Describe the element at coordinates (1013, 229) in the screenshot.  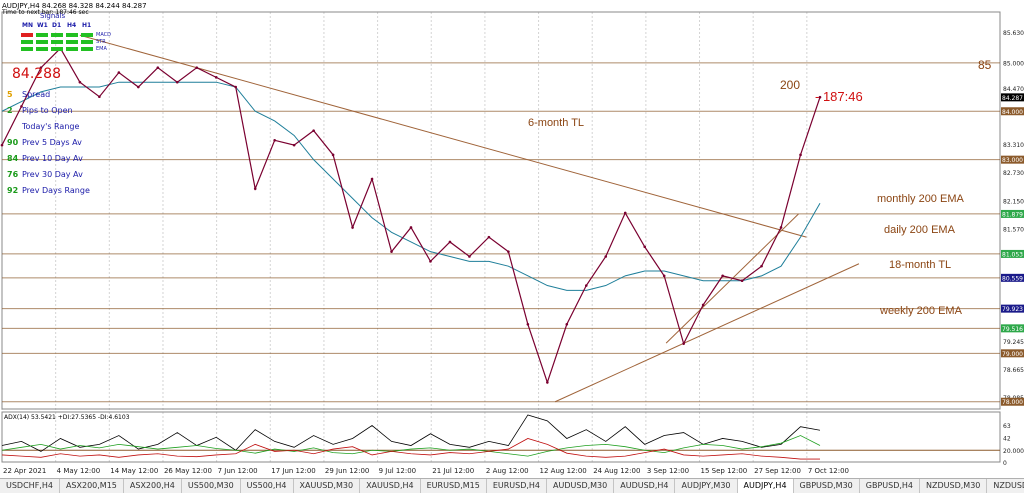
I see `y-tick-label: 81.570` at that location.